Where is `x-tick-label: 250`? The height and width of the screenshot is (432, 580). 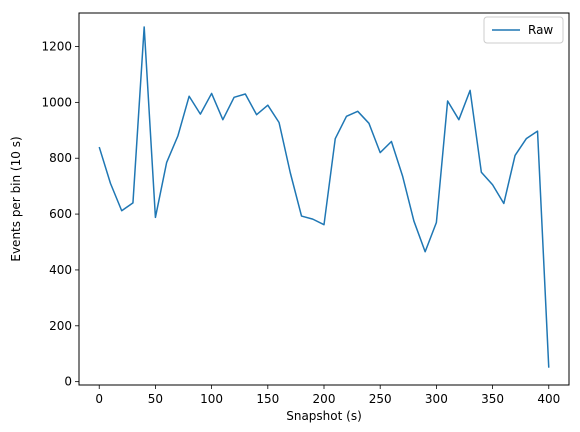
x-tick-label: 250 is located at coordinates (380, 399).